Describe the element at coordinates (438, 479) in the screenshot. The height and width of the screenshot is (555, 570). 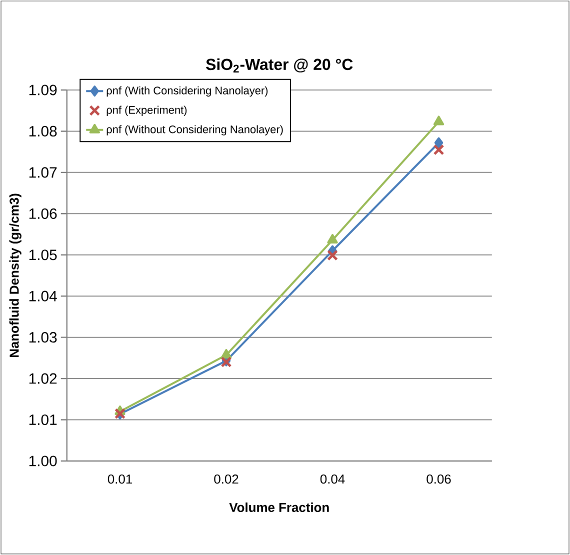
I see `x-tick-label: 0.06` at that location.